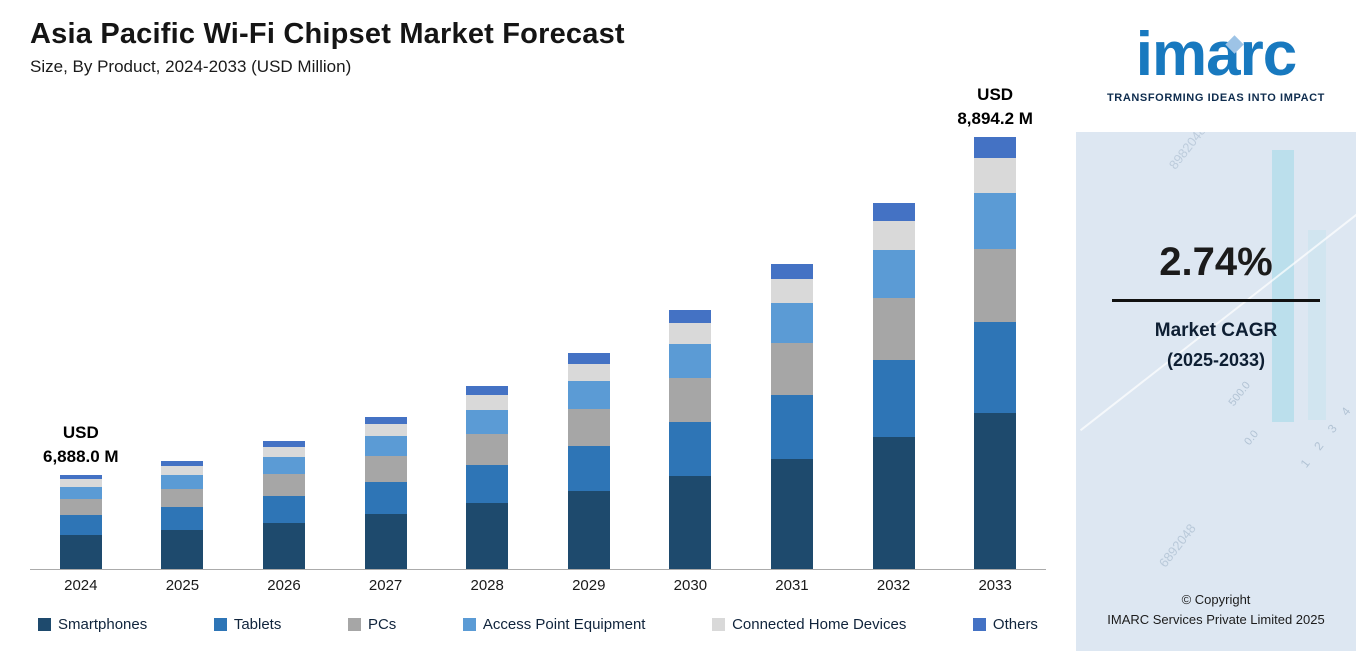 This screenshot has height=651, width=1356. Describe the element at coordinates (1239, 394) in the screenshot. I see `decor-text: 500.0` at that location.